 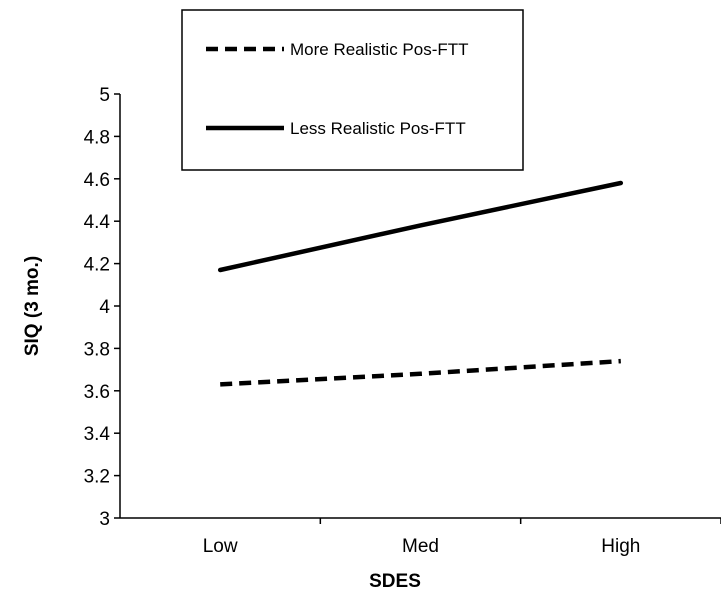 What do you see at coordinates (97, 137) in the screenshot?
I see `y-tick-label: 4.8` at bounding box center [97, 137].